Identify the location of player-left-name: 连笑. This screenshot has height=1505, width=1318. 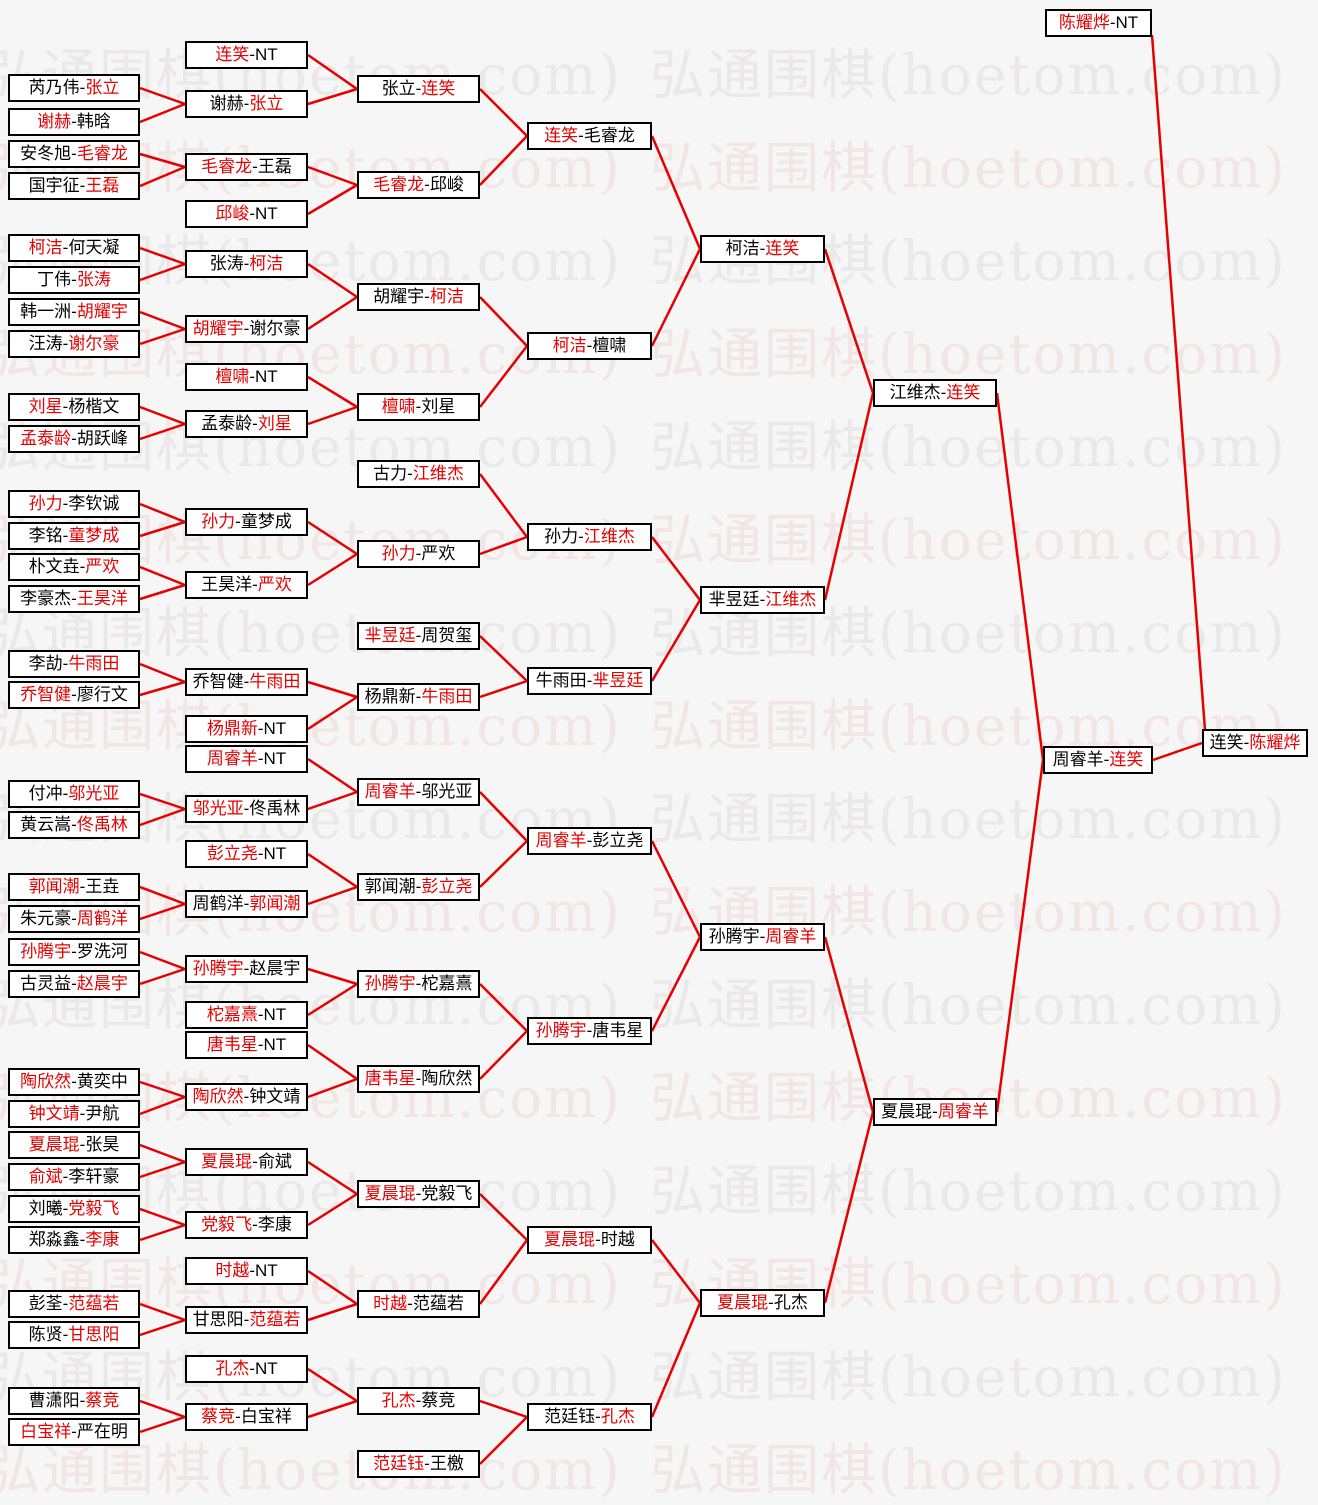
(232, 54).